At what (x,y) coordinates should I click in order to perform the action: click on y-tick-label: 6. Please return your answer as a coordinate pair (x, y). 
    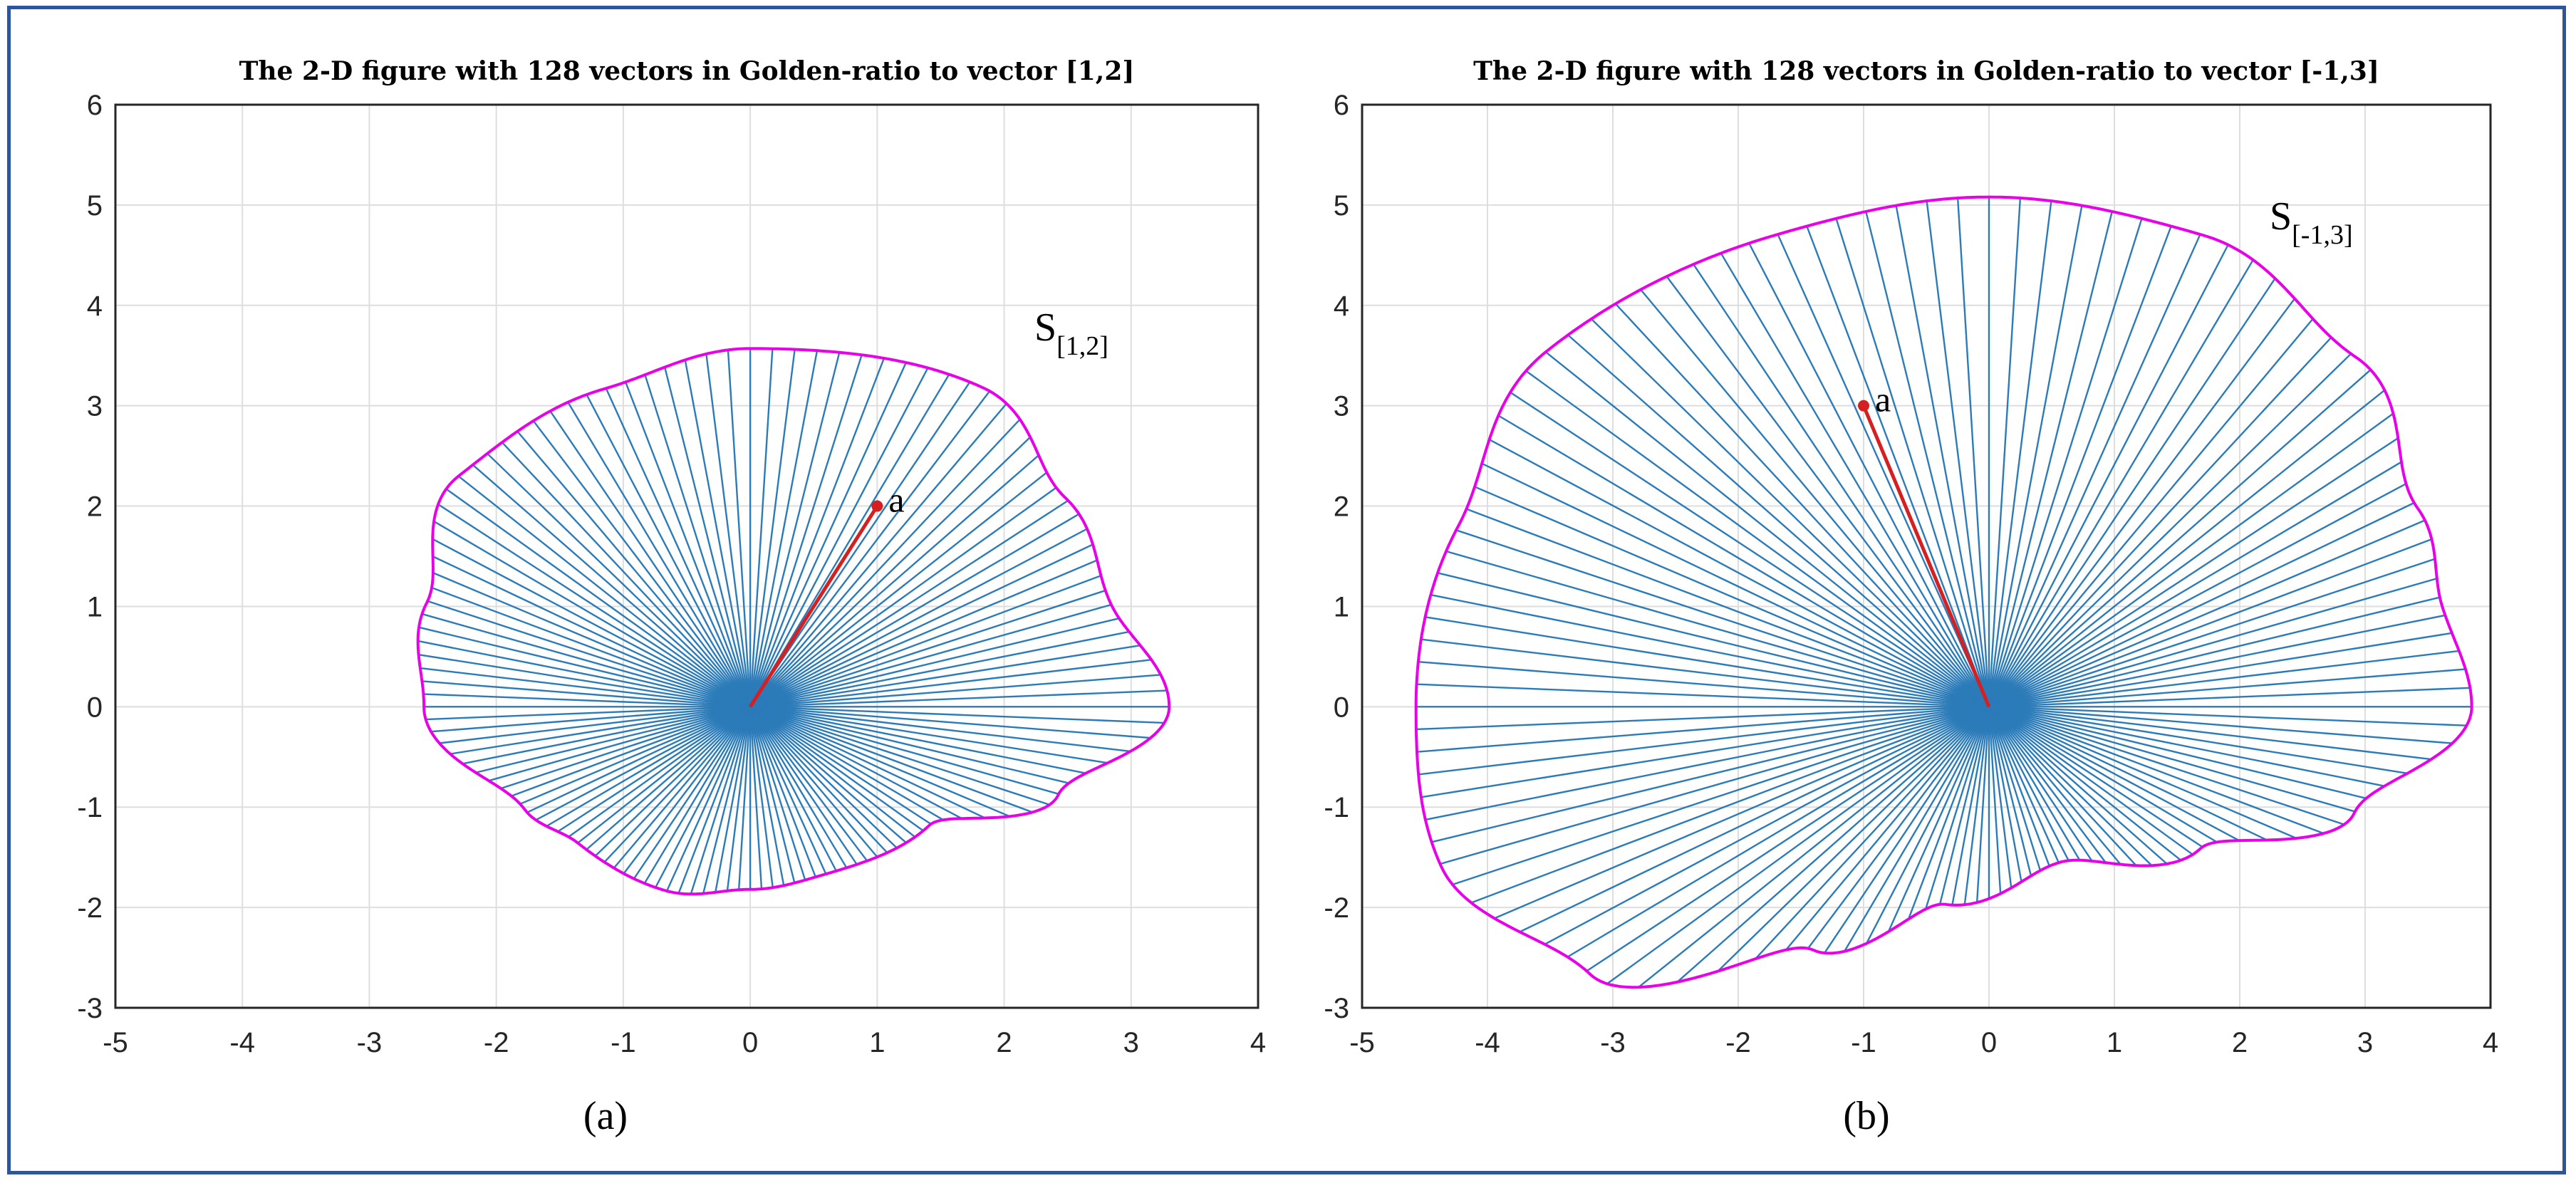
    Looking at the image, I should click on (1341, 105).